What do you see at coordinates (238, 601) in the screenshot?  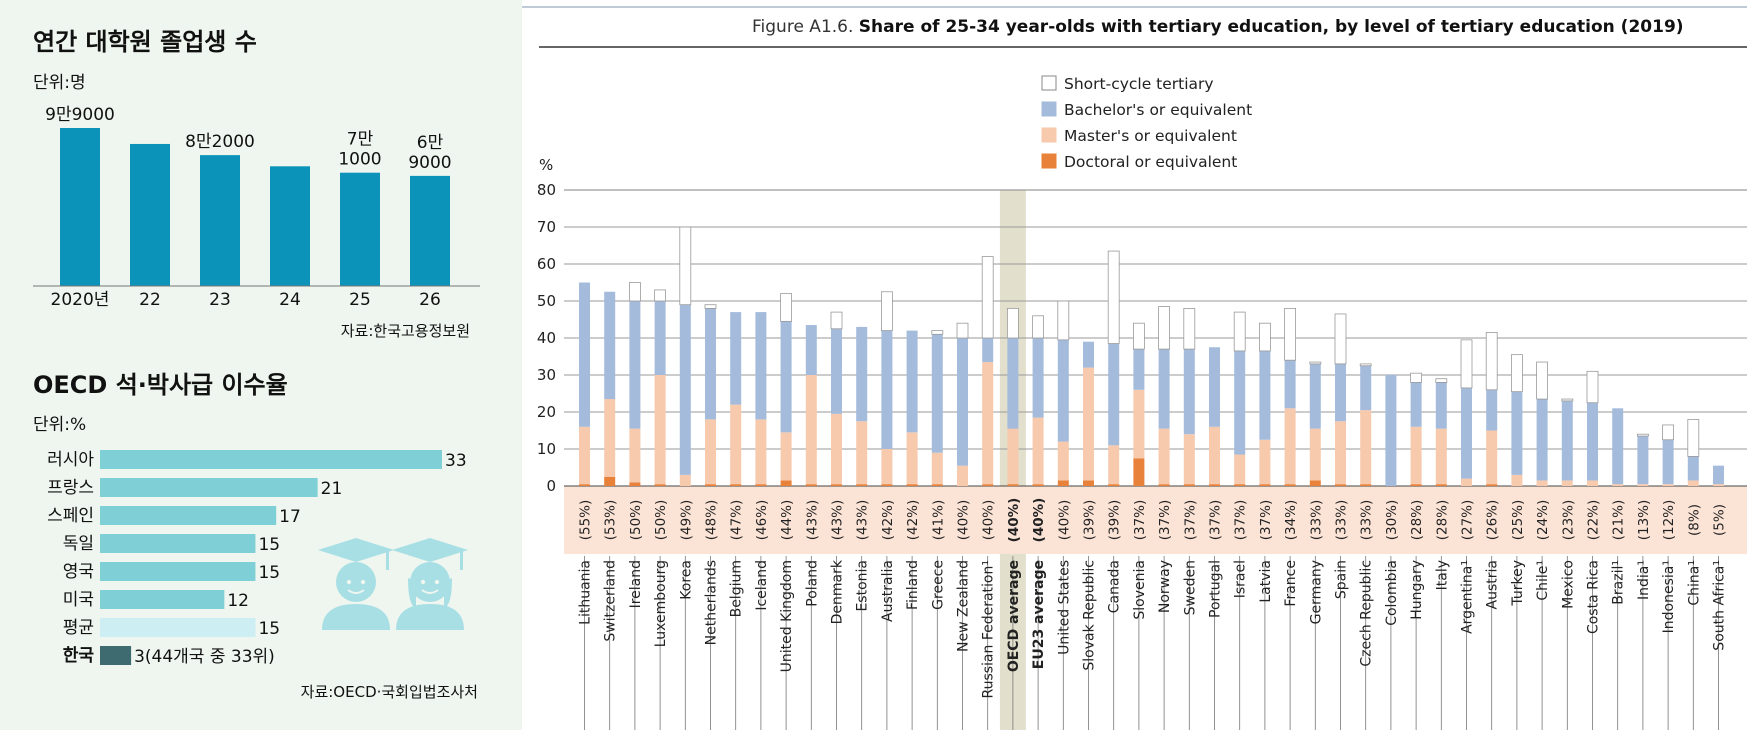 I see `oecd-rate-value-label: 12` at bounding box center [238, 601].